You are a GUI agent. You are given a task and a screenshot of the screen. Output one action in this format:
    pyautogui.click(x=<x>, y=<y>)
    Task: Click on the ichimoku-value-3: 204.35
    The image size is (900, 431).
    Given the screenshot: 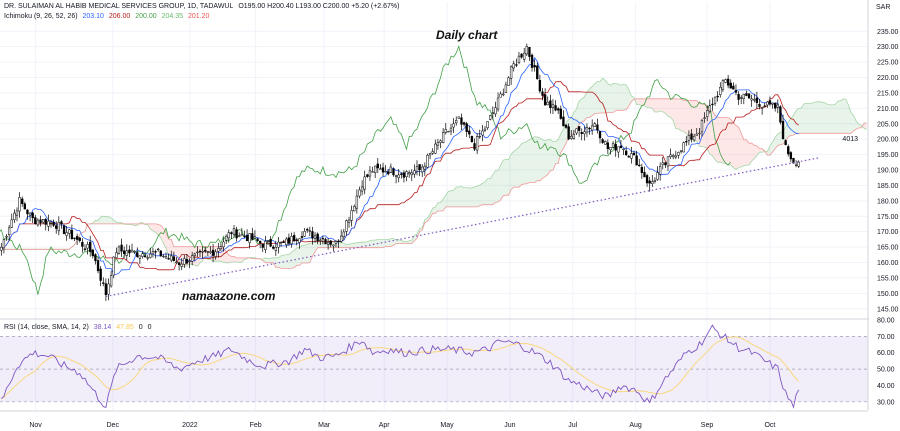 What is the action you would take?
    pyautogui.click(x=172, y=16)
    